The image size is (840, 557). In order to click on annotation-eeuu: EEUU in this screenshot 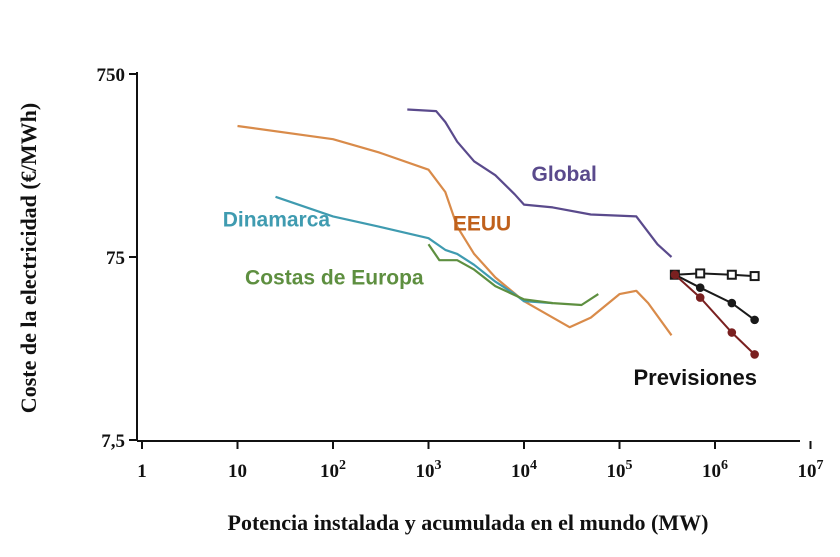, I will do `click(482, 223)`.